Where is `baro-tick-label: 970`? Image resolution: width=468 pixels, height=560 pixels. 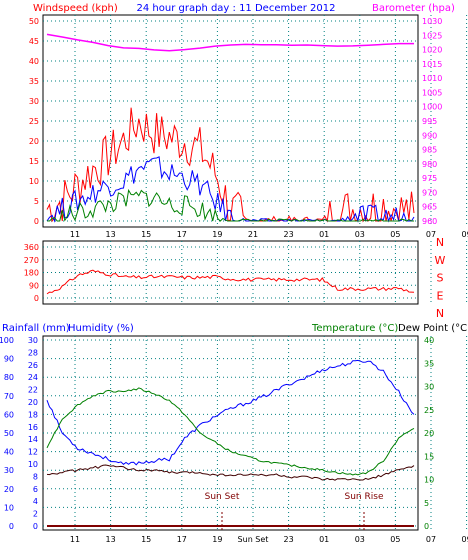 baro-tick-label: 970 is located at coordinates (429, 192).